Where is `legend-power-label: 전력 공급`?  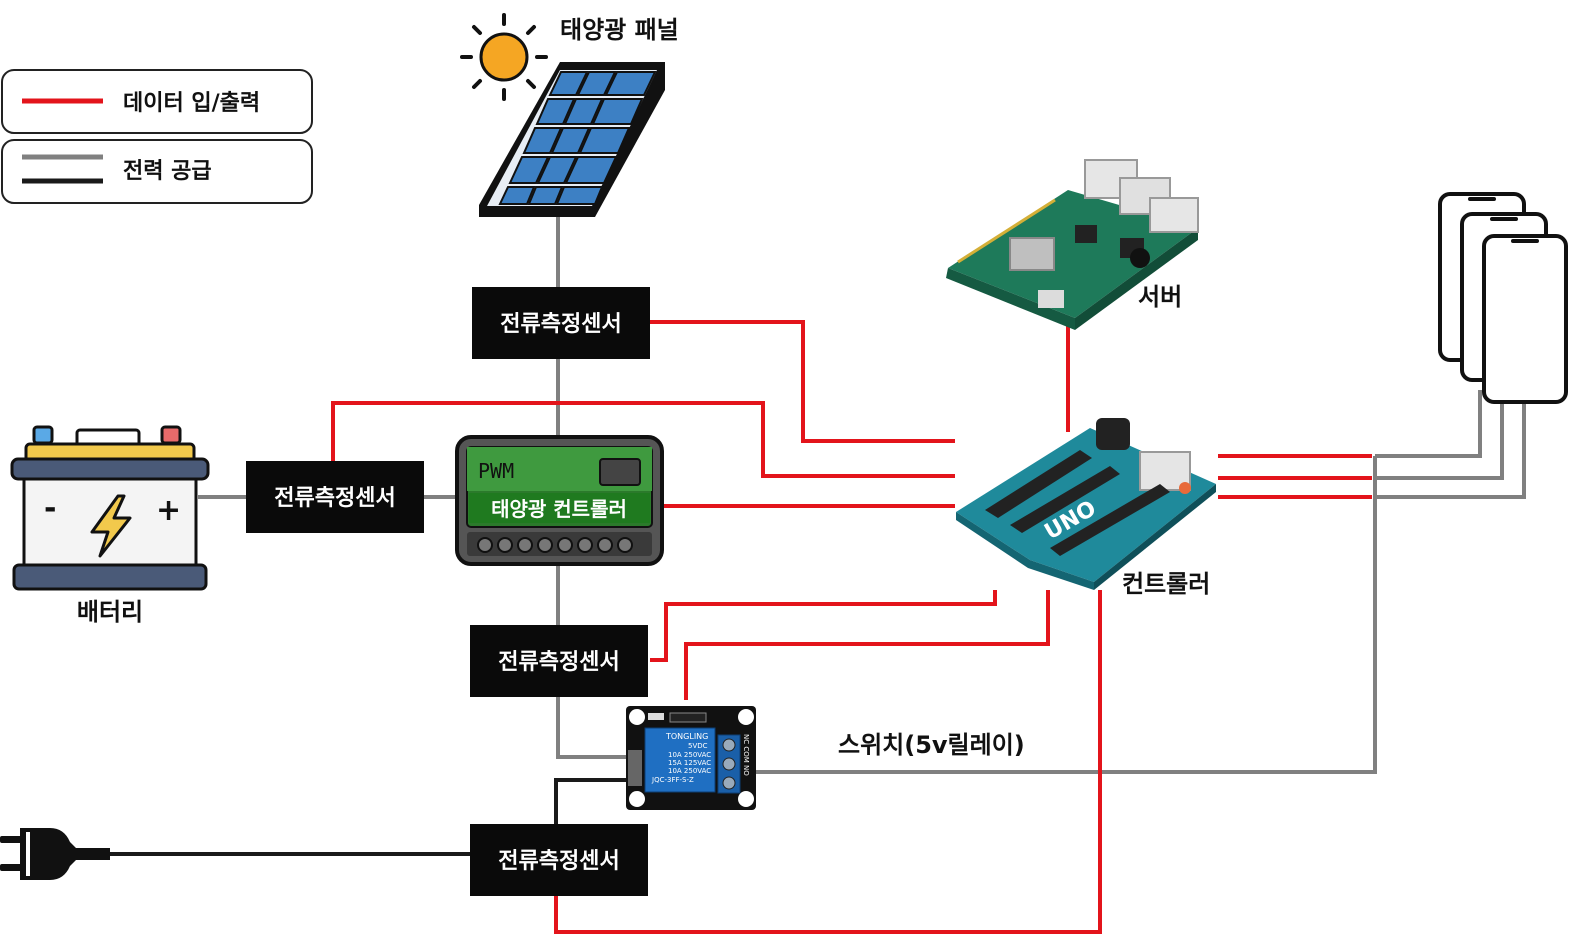 legend-power-label: 전력 공급 is located at coordinates (167, 171).